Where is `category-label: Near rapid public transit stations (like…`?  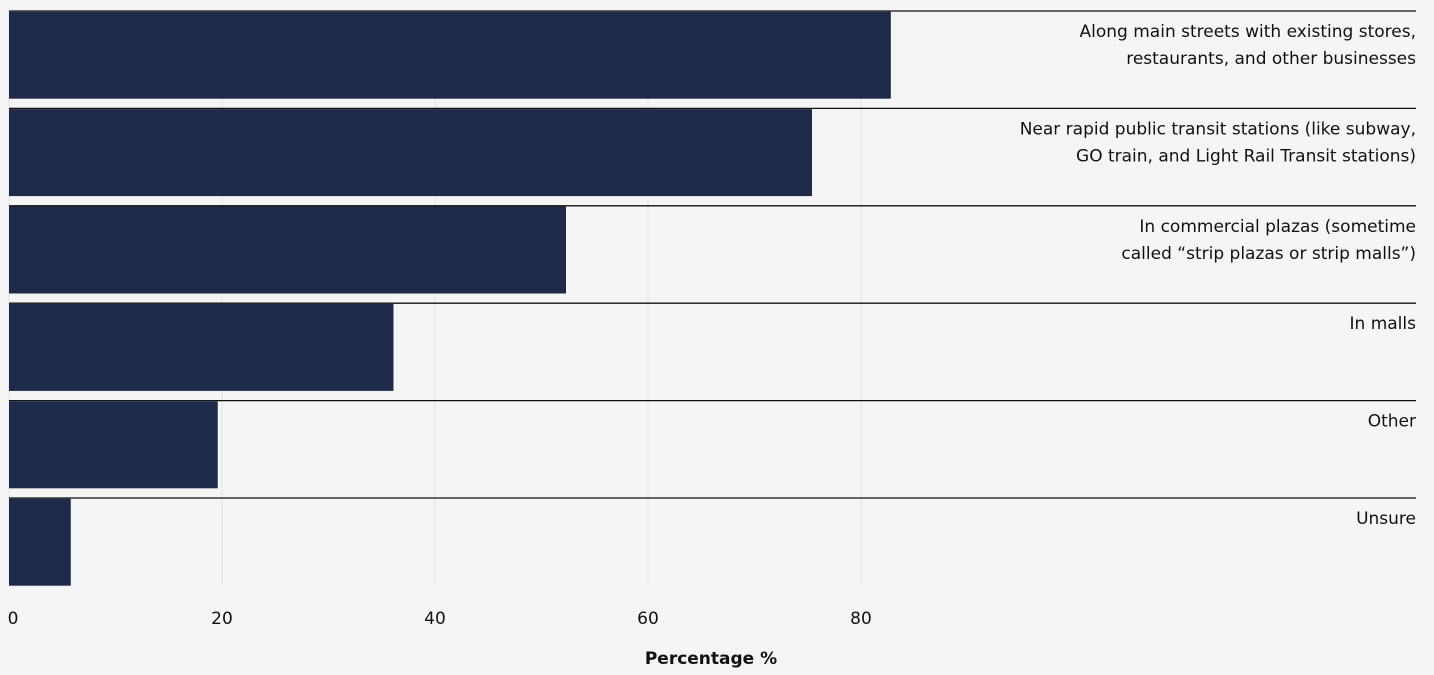 category-label: Near rapid public transit stations (like… is located at coordinates (1218, 129).